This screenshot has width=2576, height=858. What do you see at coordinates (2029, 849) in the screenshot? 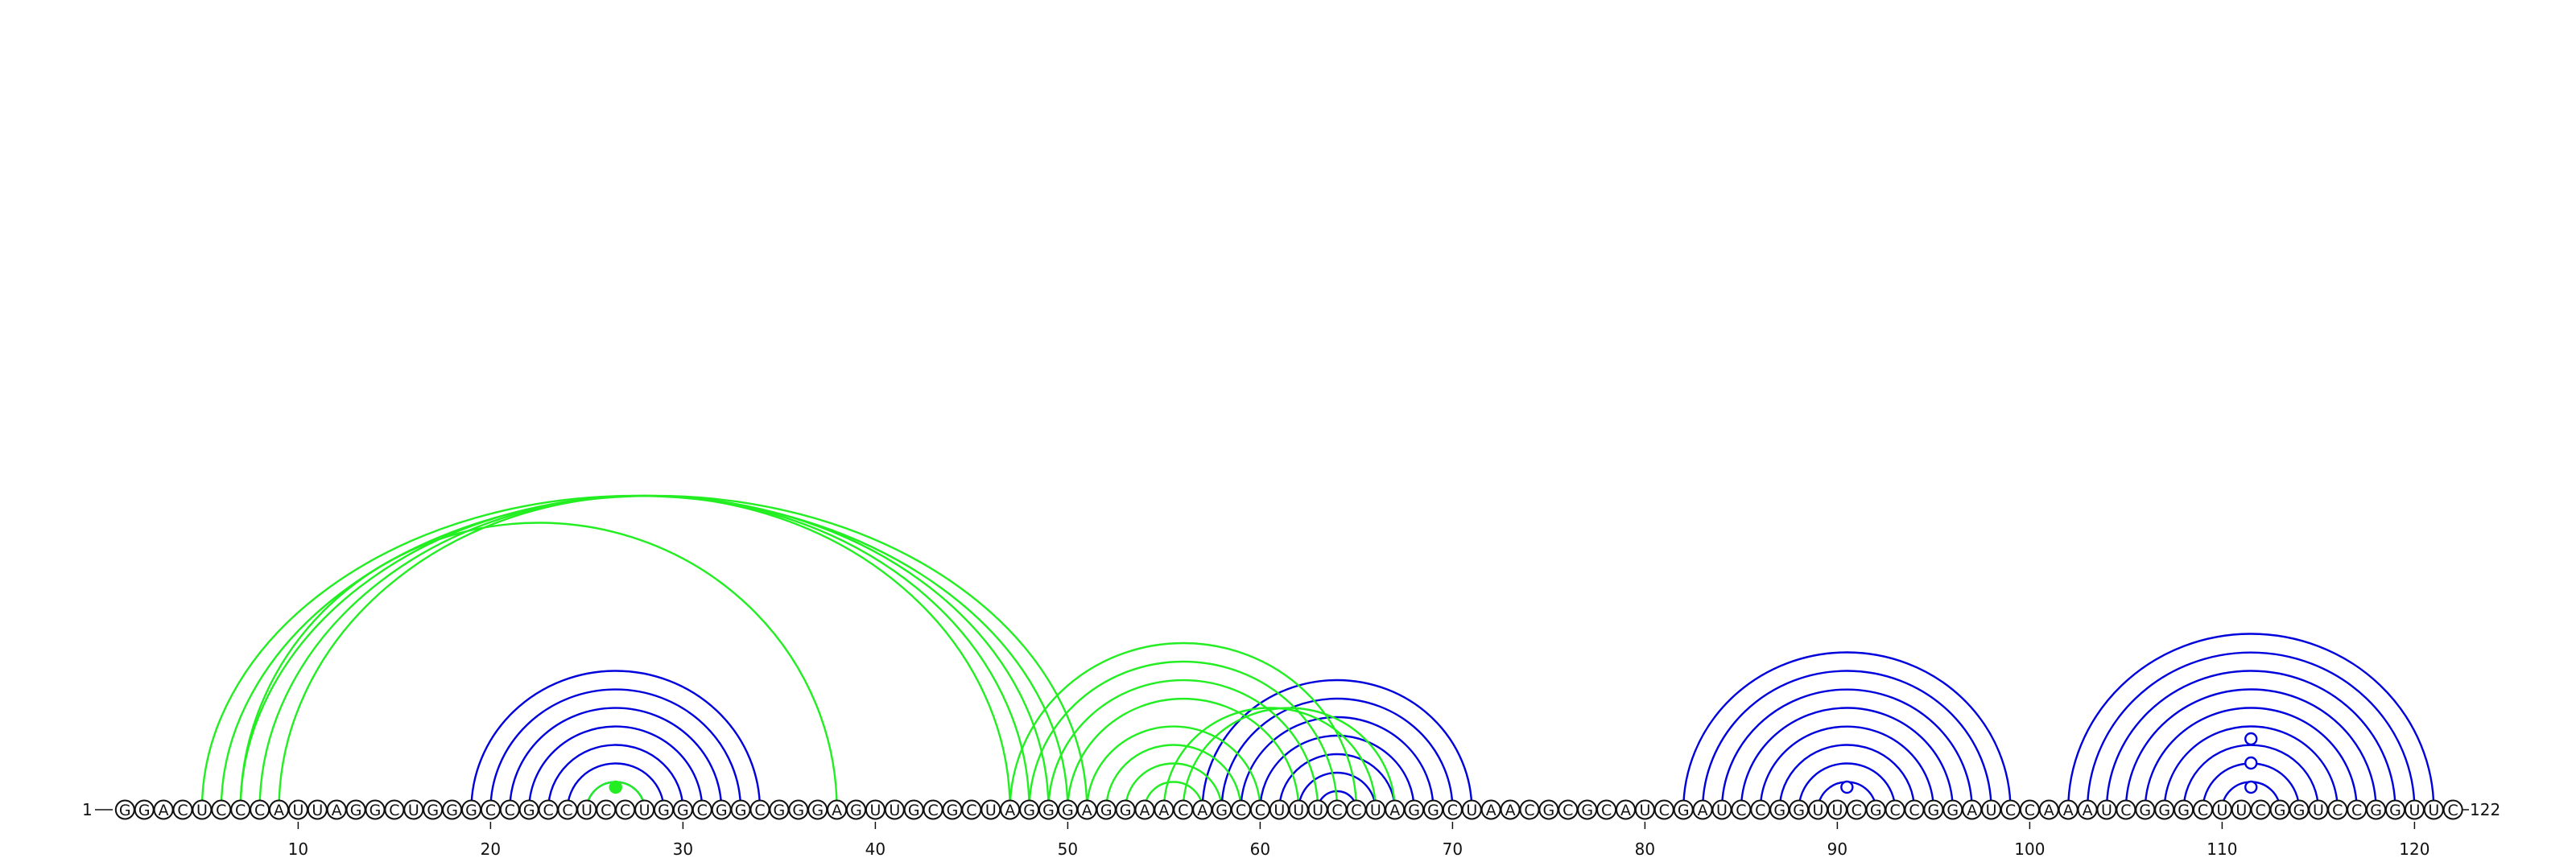
I see `tick-label: 100` at bounding box center [2029, 849].